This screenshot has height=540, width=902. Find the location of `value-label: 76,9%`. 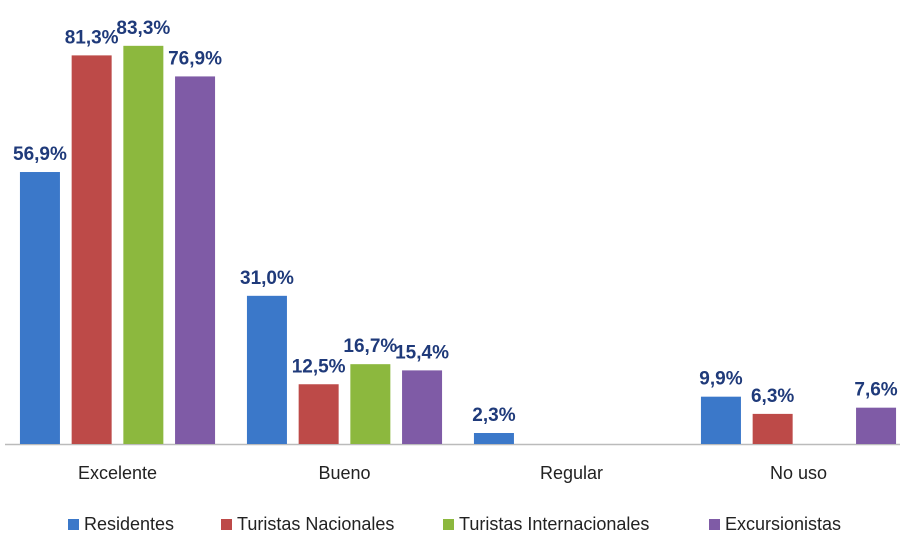

value-label: 76,9% is located at coordinates (195, 58).